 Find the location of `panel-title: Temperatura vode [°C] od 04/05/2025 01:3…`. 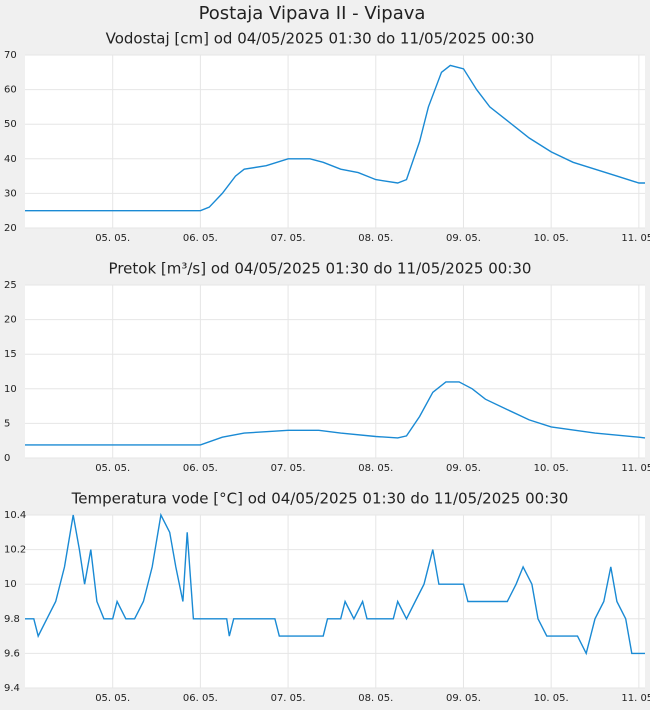

panel-title: Temperatura vode [°C] od 04/05/2025 01:3… is located at coordinates (320, 499).